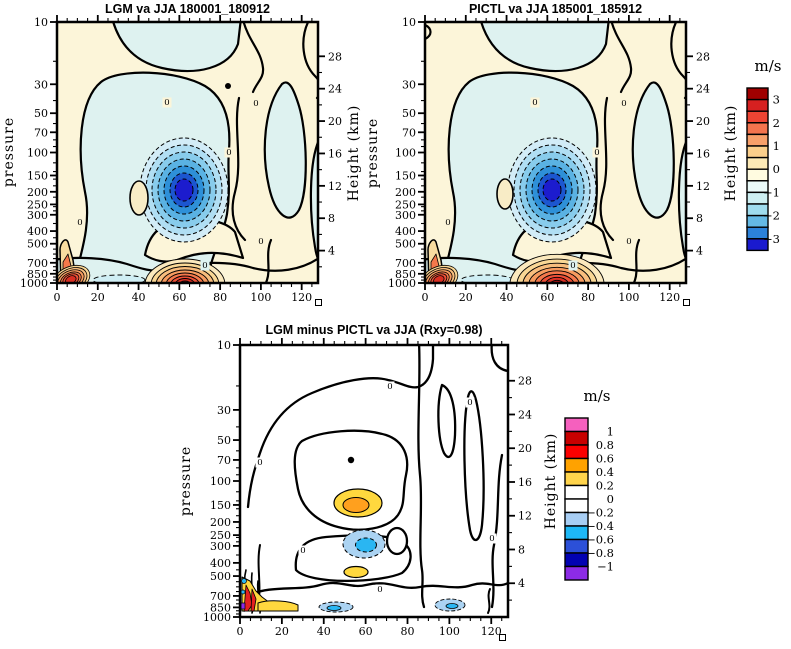 The image size is (791, 649). Describe the element at coordinates (354, 153) in the screenshot. I see `height-axis-label-lgm: Height (km)` at that location.